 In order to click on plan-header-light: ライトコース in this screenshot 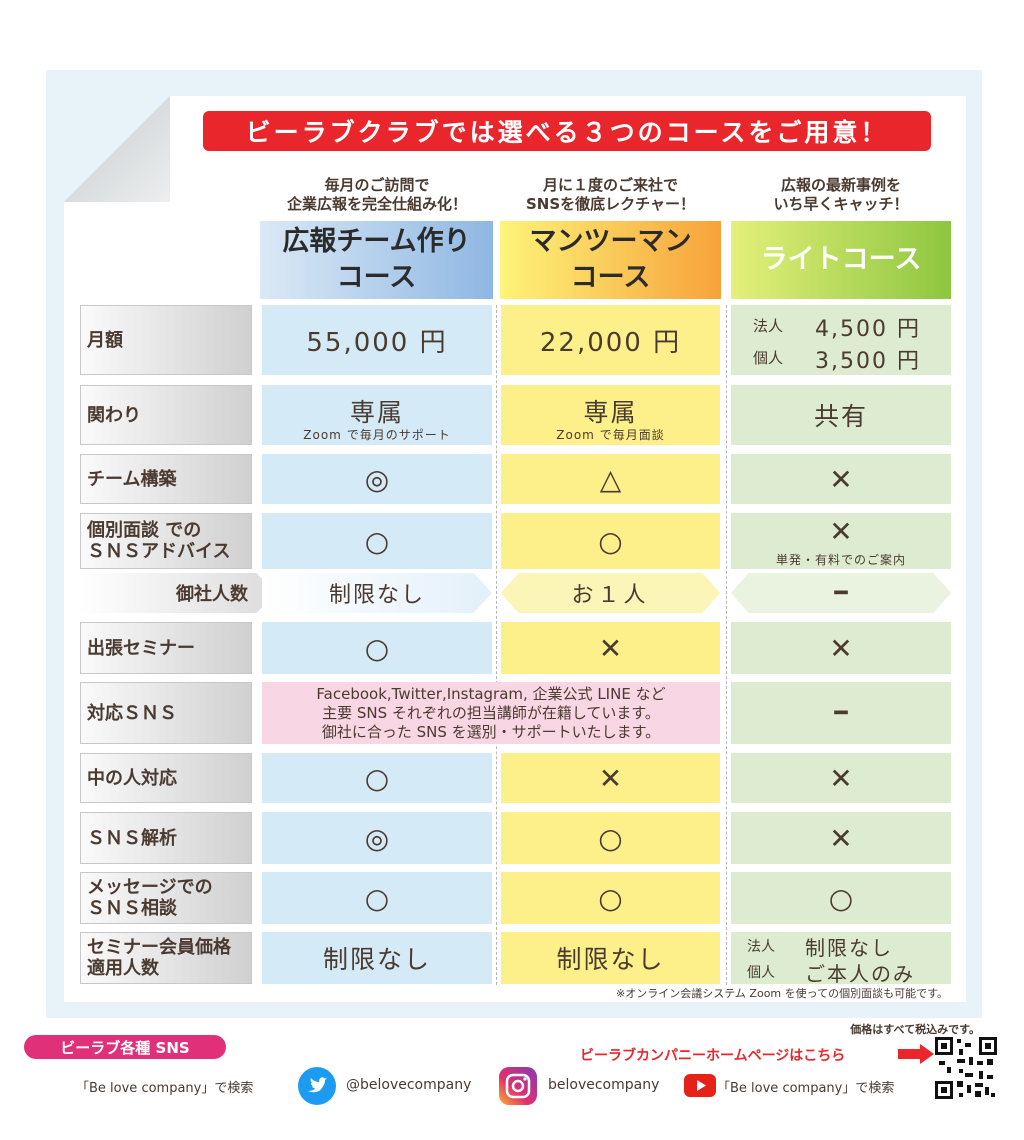, I will do `click(841, 260)`.